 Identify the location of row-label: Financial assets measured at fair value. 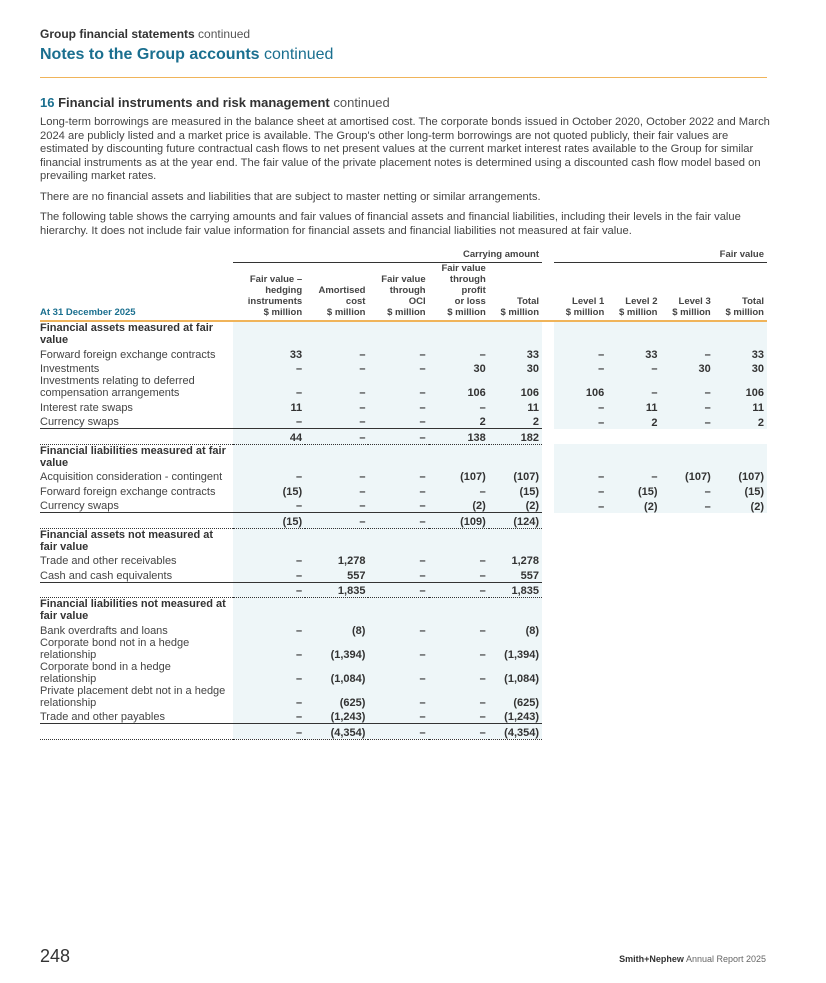
(127, 334).